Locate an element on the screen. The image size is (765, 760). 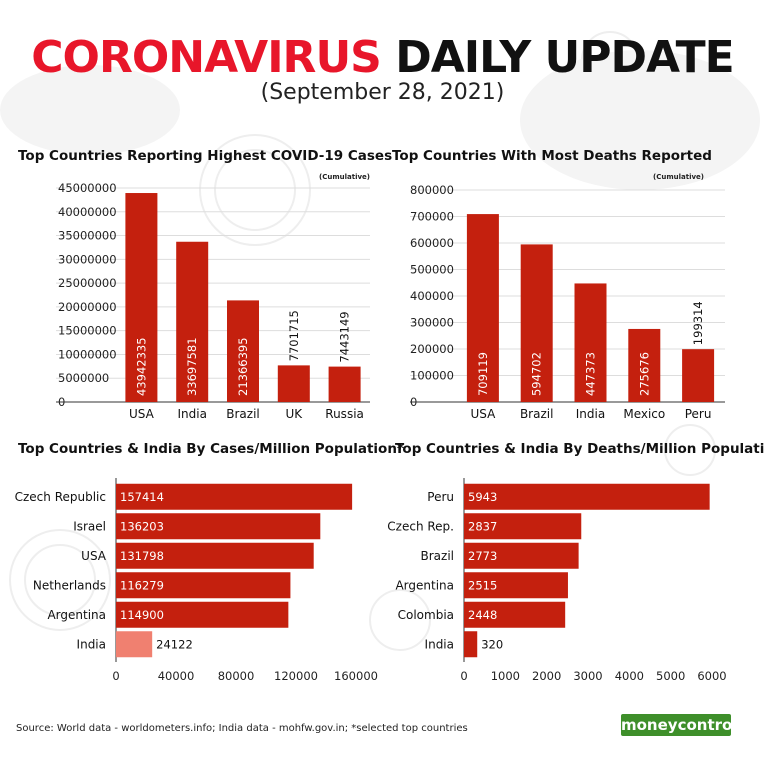
x-tick-label: Mexico is located at coordinates (644, 414).